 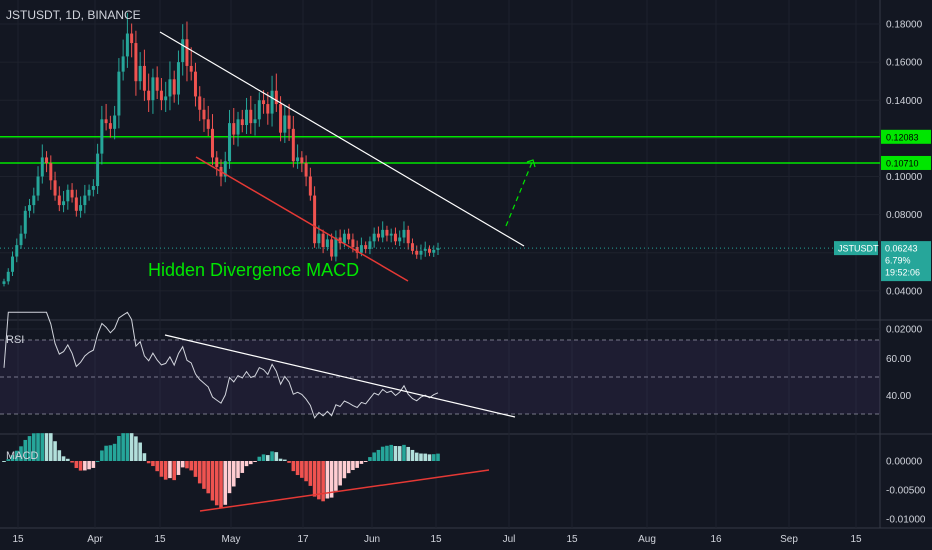 I want to click on time-tick-label: 15, so click(x=18, y=539).